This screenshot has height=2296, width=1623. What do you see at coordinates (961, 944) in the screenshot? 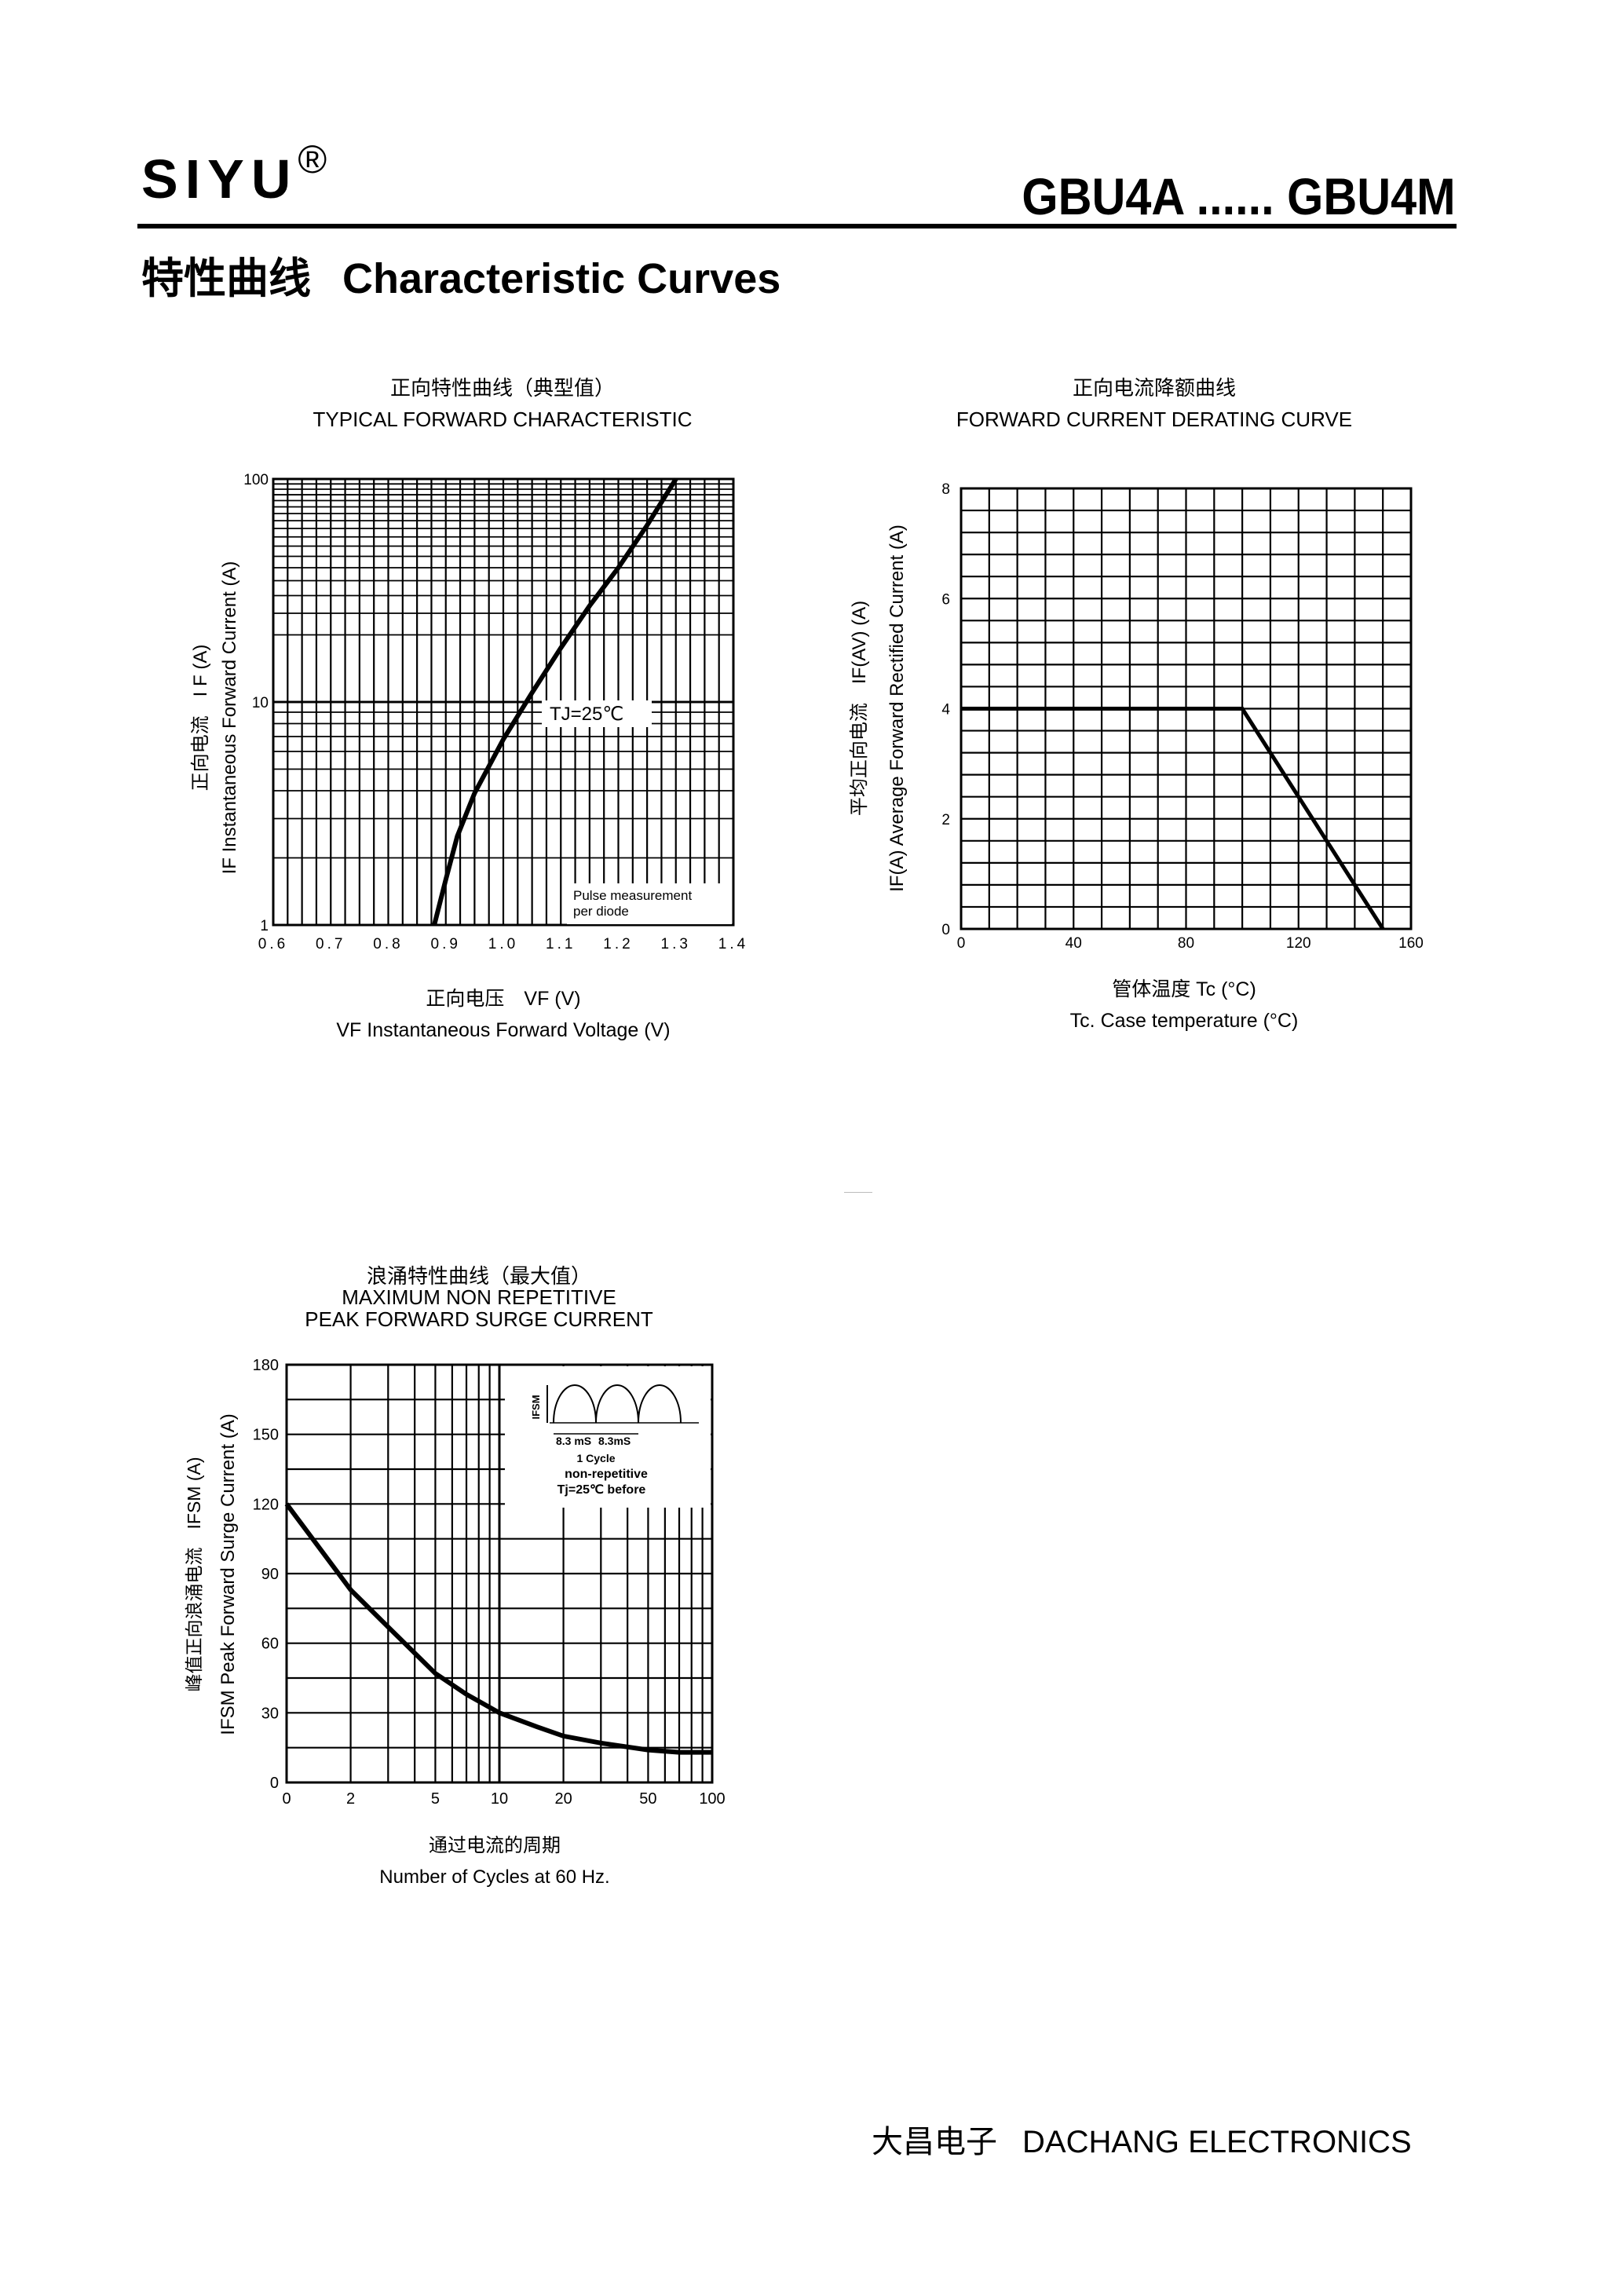
I see `derating-x-tick-label: 0` at bounding box center [961, 944].